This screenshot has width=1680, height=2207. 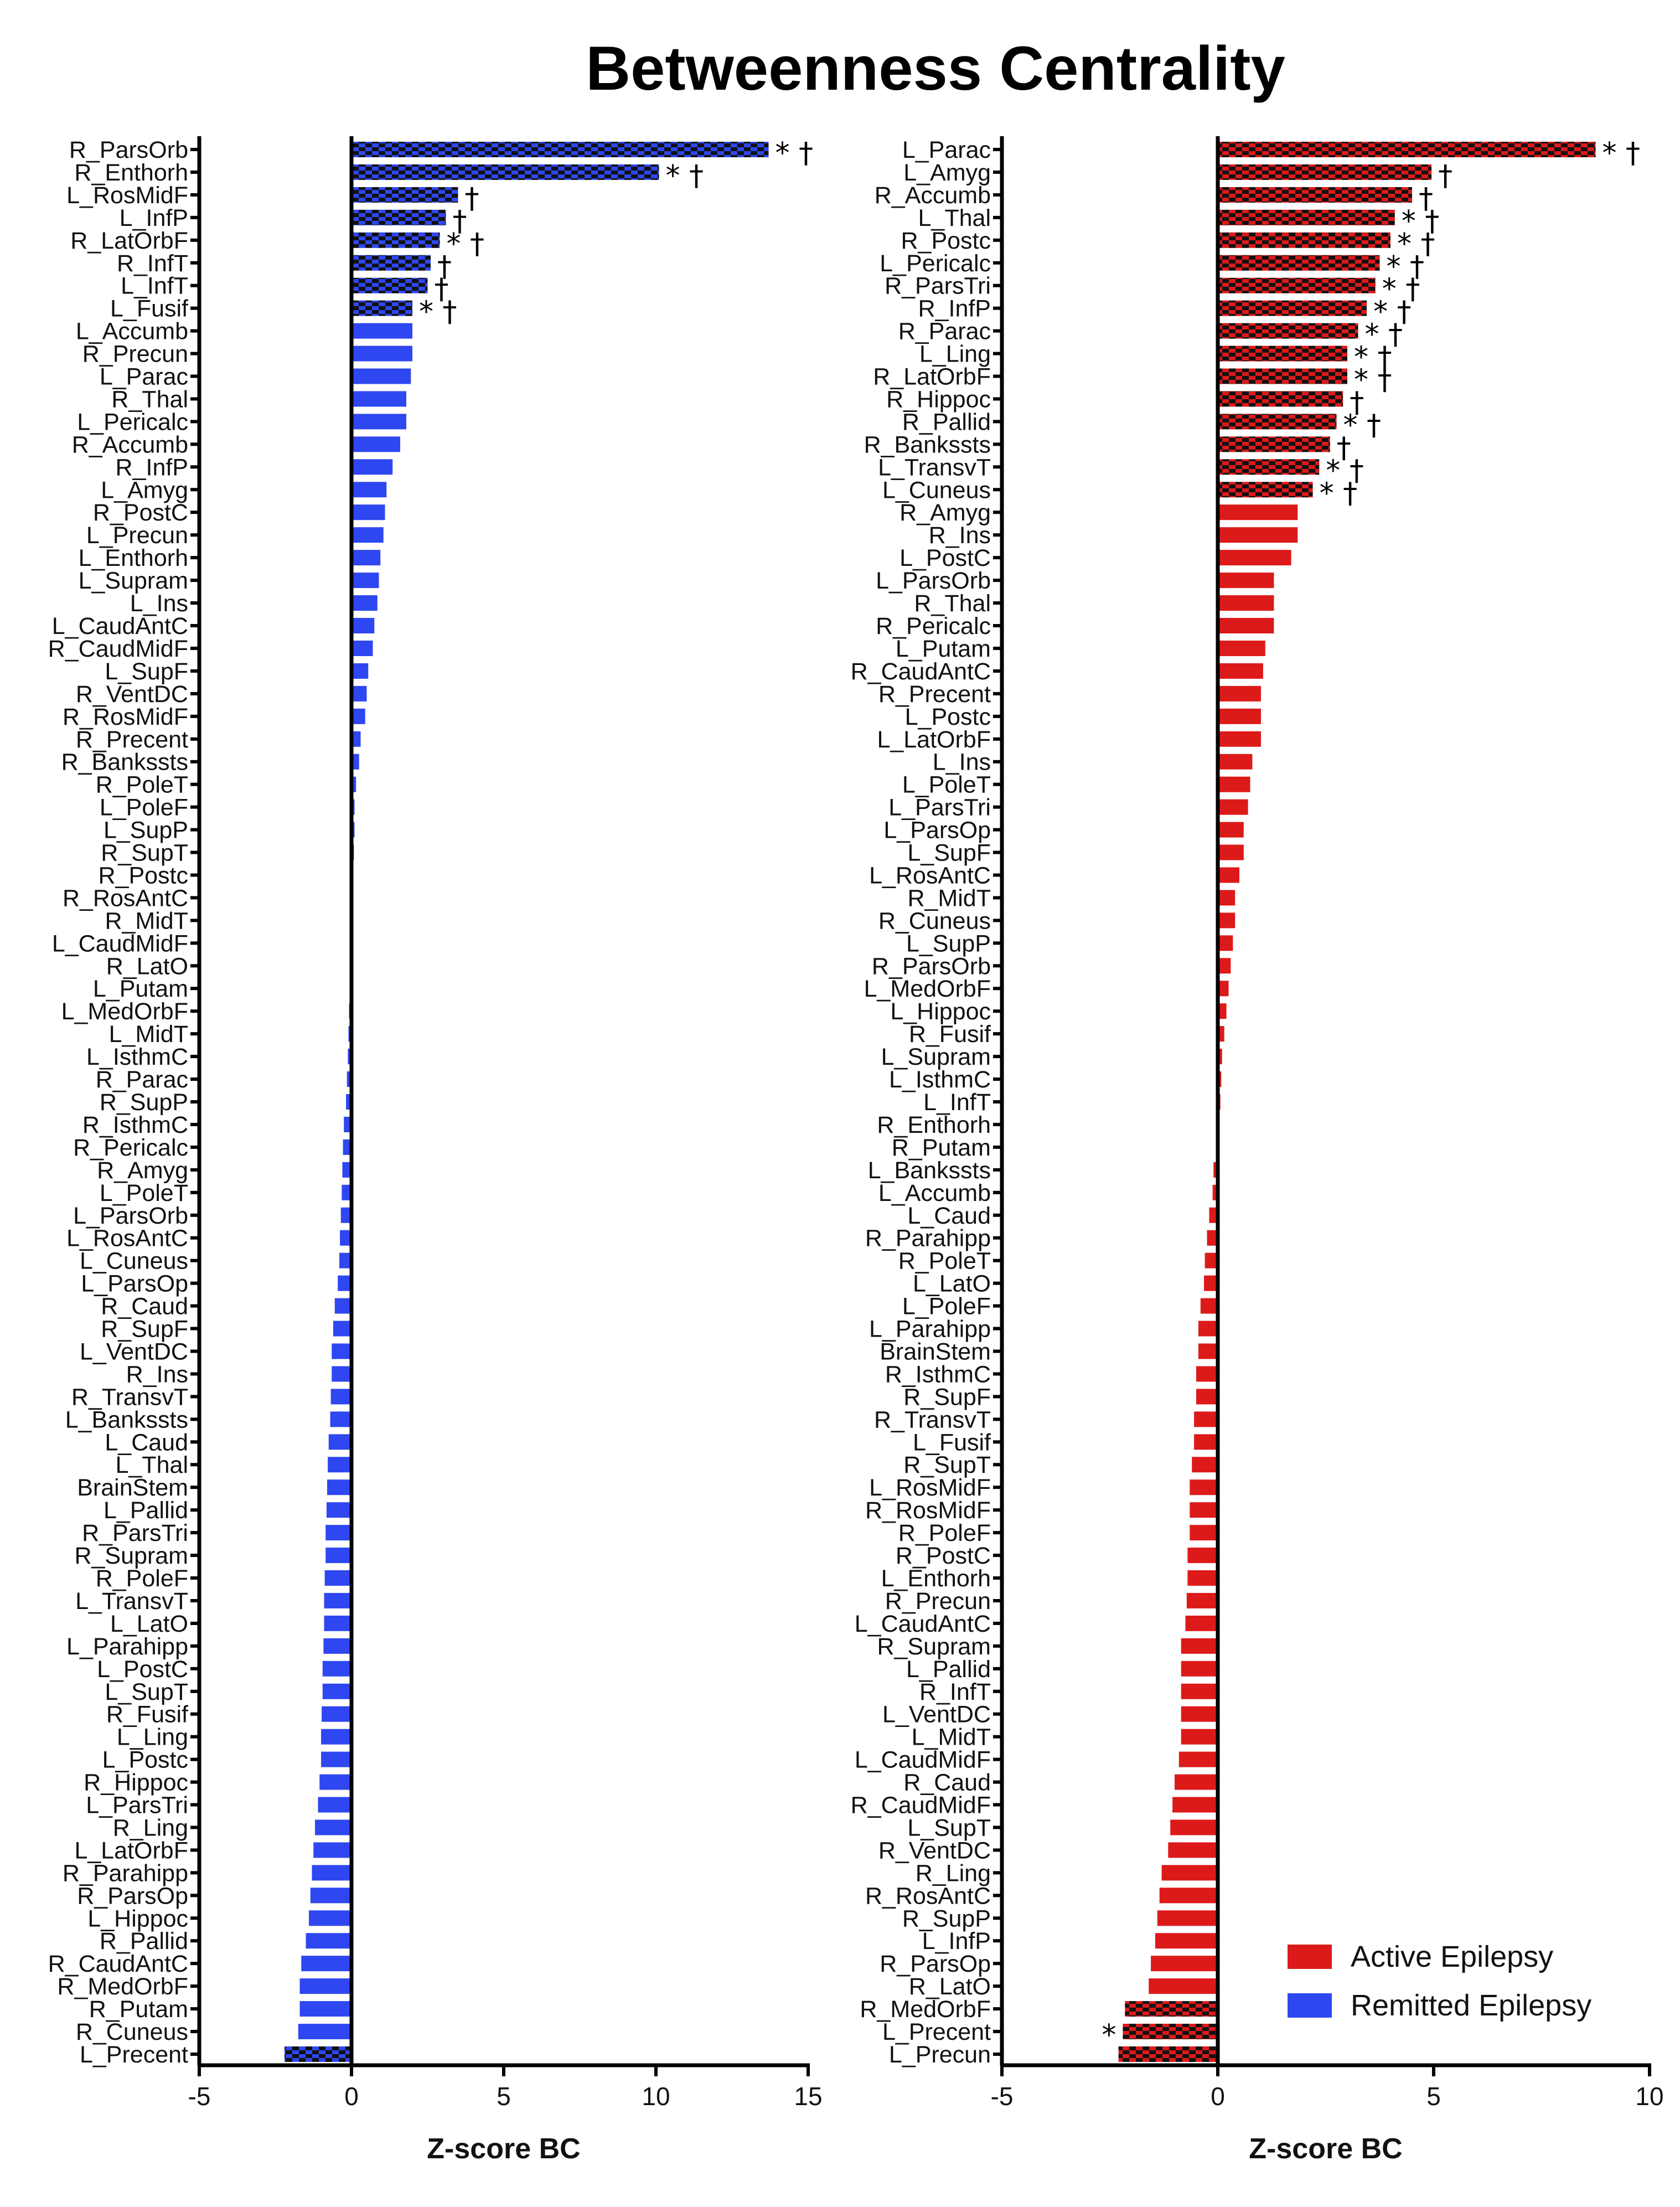 What do you see at coordinates (1649, 2096) in the screenshot?
I see `x-tick-label: 10` at bounding box center [1649, 2096].